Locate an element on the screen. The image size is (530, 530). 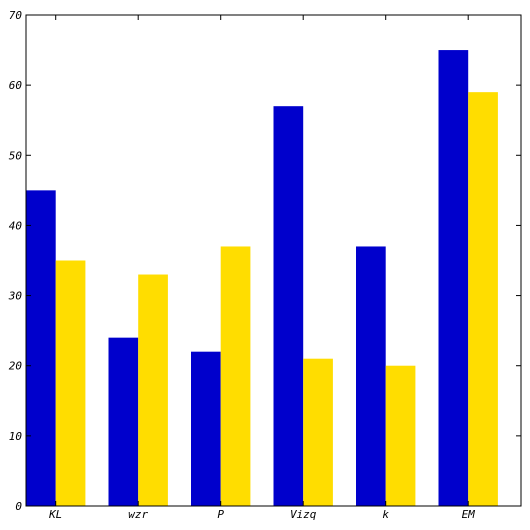
y-tick-label: 0 is located at coordinates (18, 506).